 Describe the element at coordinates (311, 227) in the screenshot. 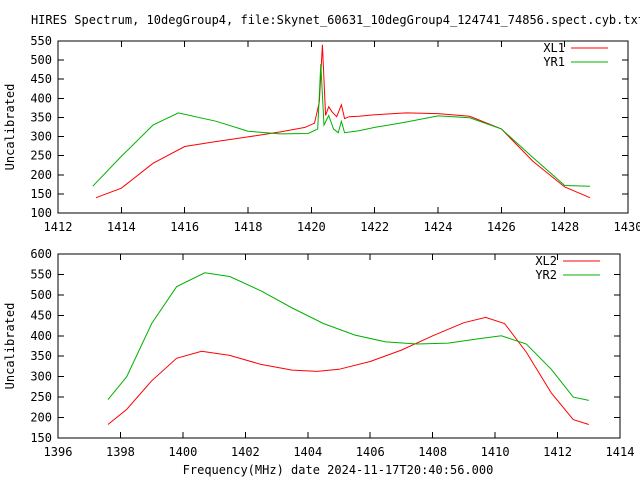

I see `x-tick-label: 1420` at that location.